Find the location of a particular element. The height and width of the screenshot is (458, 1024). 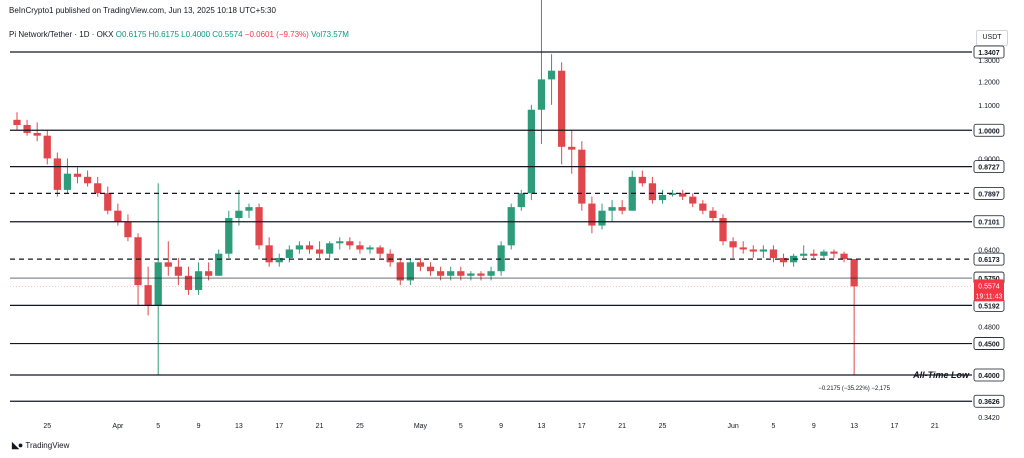

price-tick-label: 0.4800 is located at coordinates (989, 327).